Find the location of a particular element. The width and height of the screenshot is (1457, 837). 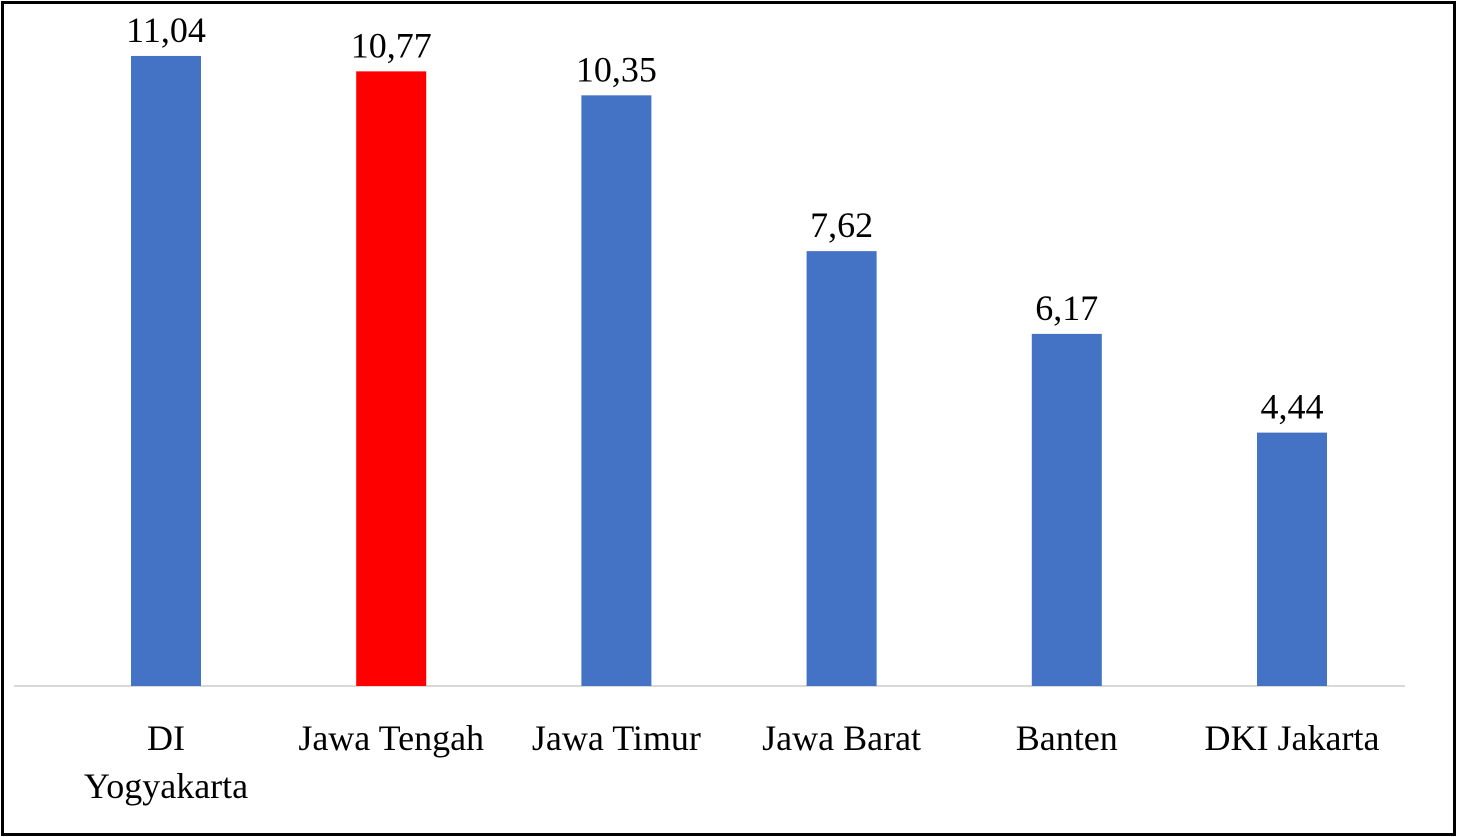

category-label-line: Jawa Tengah is located at coordinates (391, 738).